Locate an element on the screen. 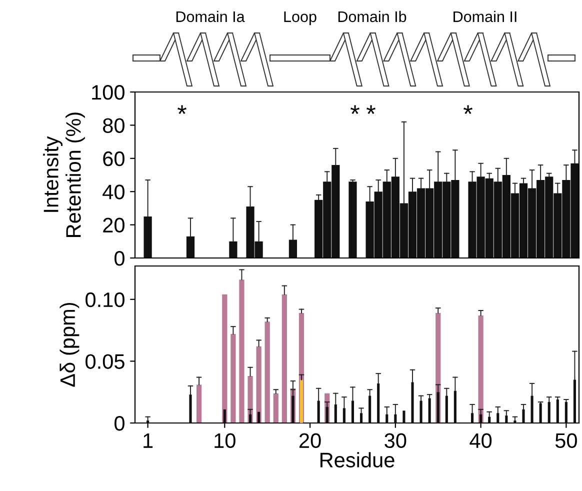 The width and height of the screenshot is (582, 491). x-tick-label: 40 is located at coordinates (481, 440).